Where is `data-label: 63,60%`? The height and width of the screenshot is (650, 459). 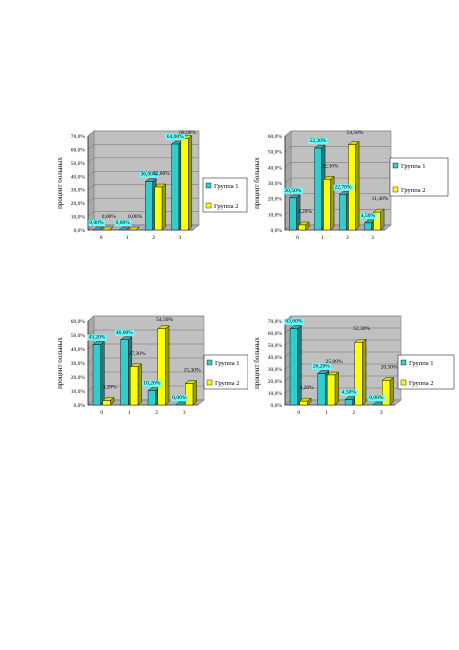
data-label: 63,60% is located at coordinates (293, 322).